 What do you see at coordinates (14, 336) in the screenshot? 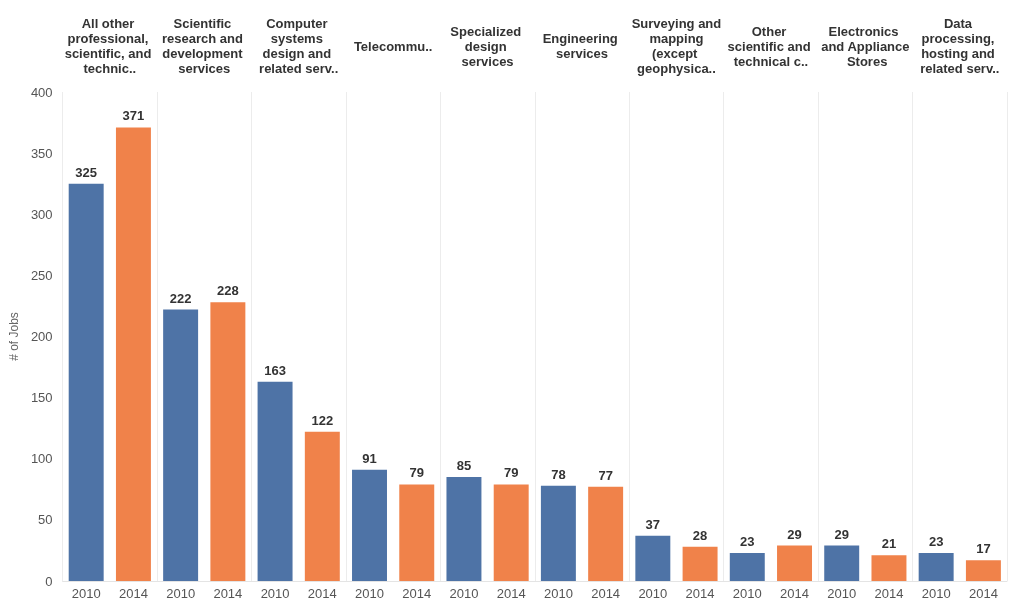
I see `y-axis-title: # of Jobs` at bounding box center [14, 336].